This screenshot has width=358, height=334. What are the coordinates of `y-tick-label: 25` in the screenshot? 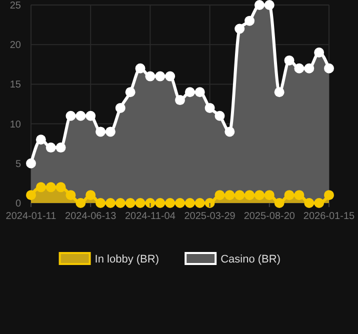 It's located at (16, 6).